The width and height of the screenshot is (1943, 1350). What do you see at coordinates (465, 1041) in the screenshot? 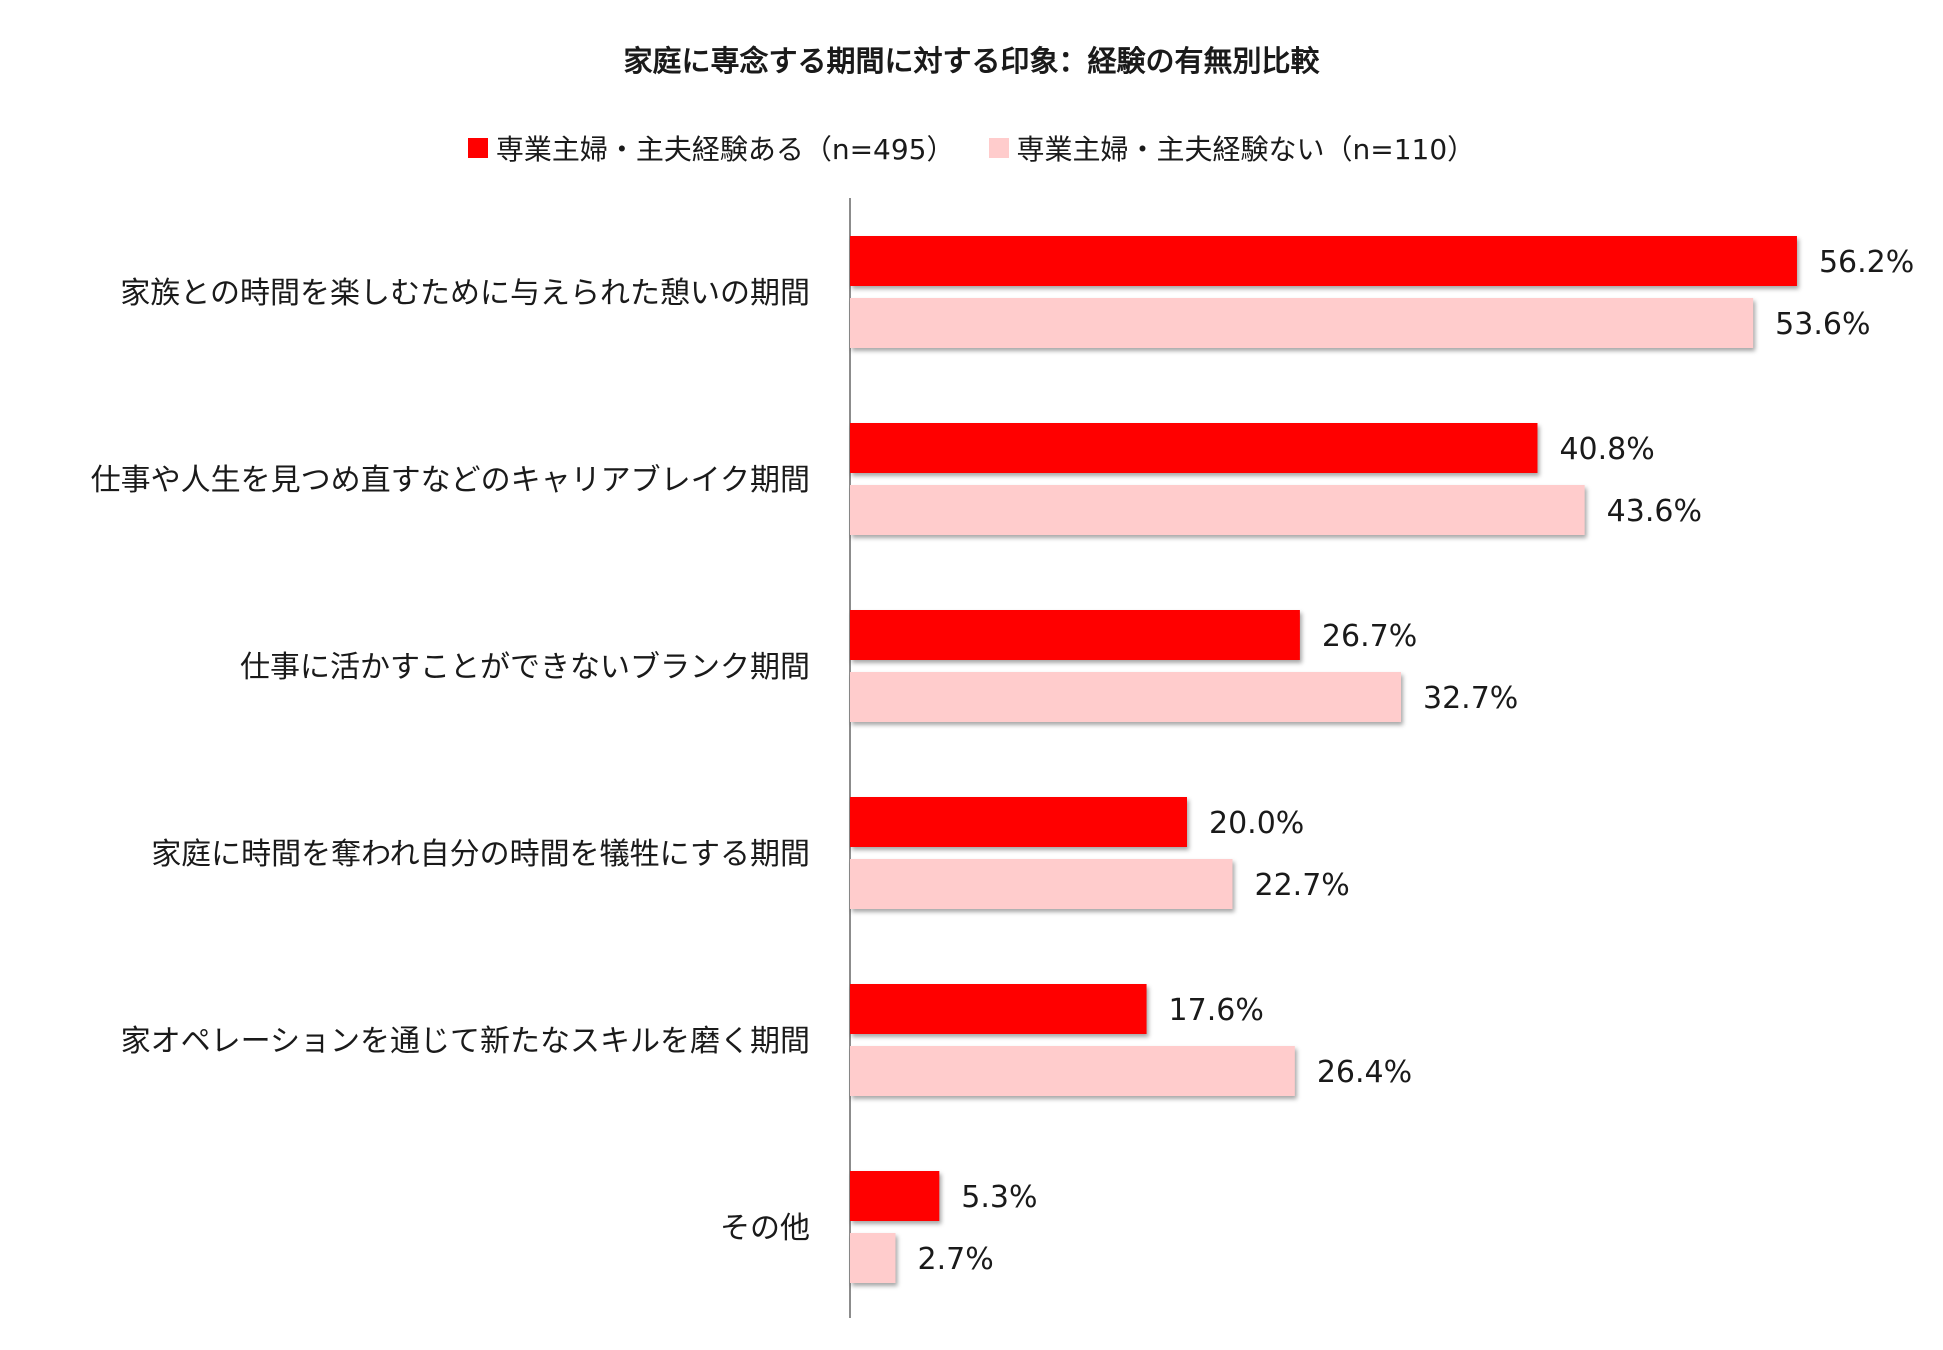
I see `category-label: 家オペレーションを通じて新たなスキルを磨く期間` at bounding box center [465, 1041].